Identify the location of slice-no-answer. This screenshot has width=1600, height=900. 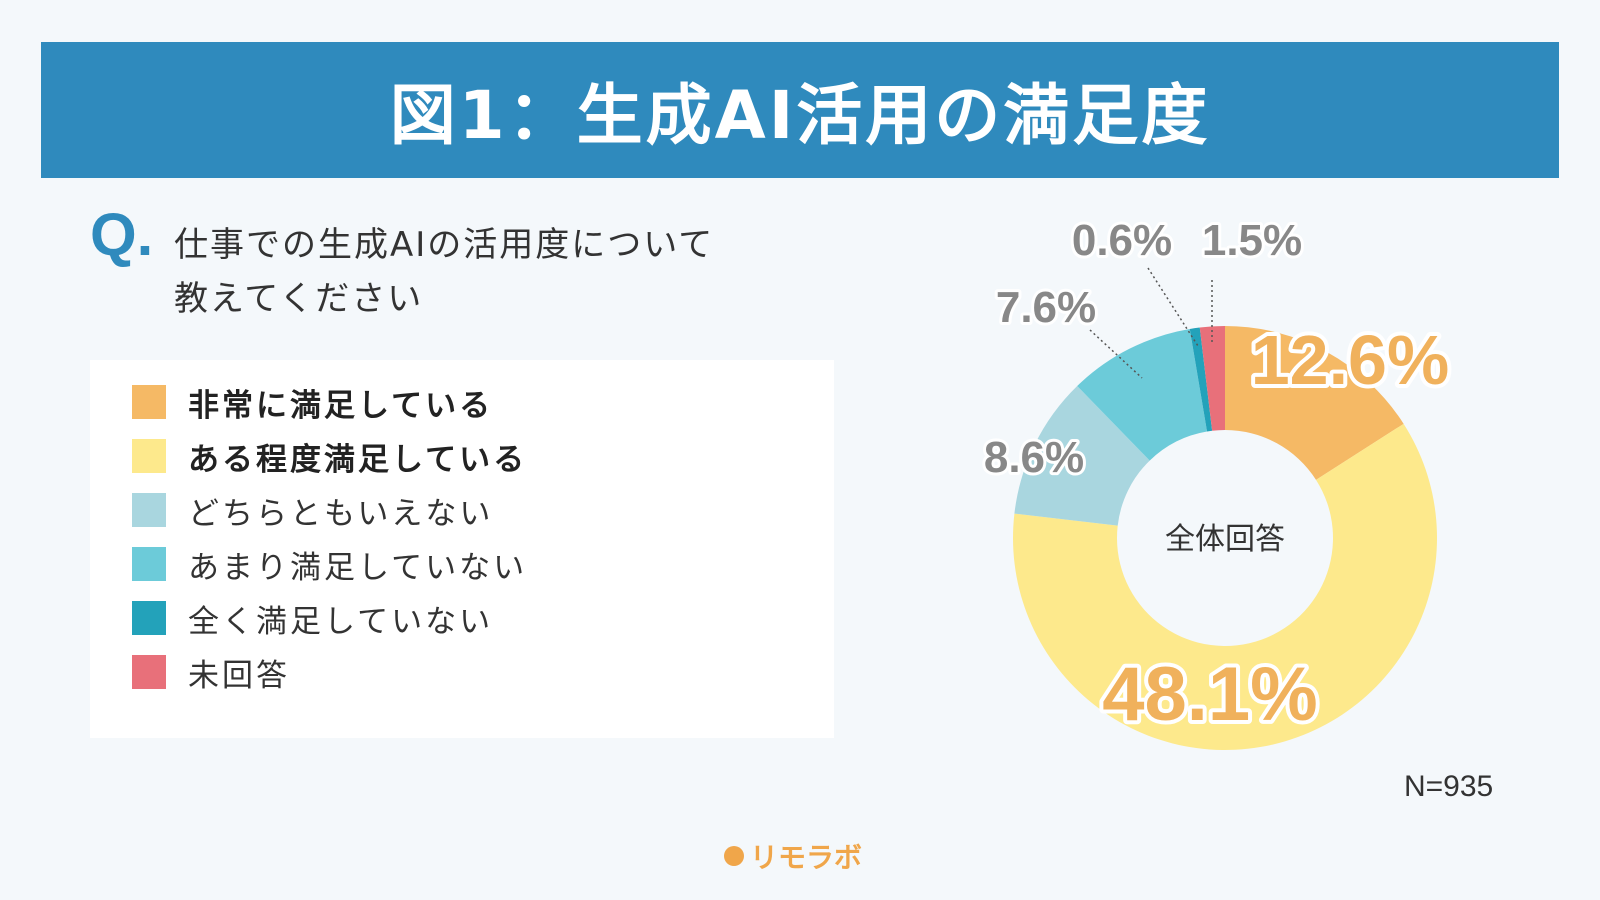
(1212, 378).